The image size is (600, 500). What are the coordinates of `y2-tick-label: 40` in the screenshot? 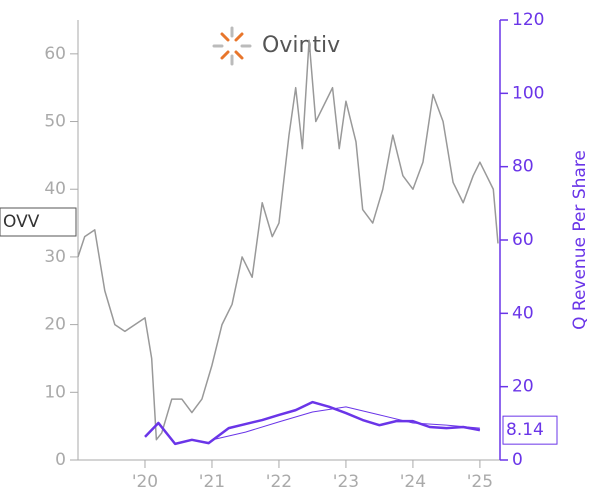 It's located at (523, 313).